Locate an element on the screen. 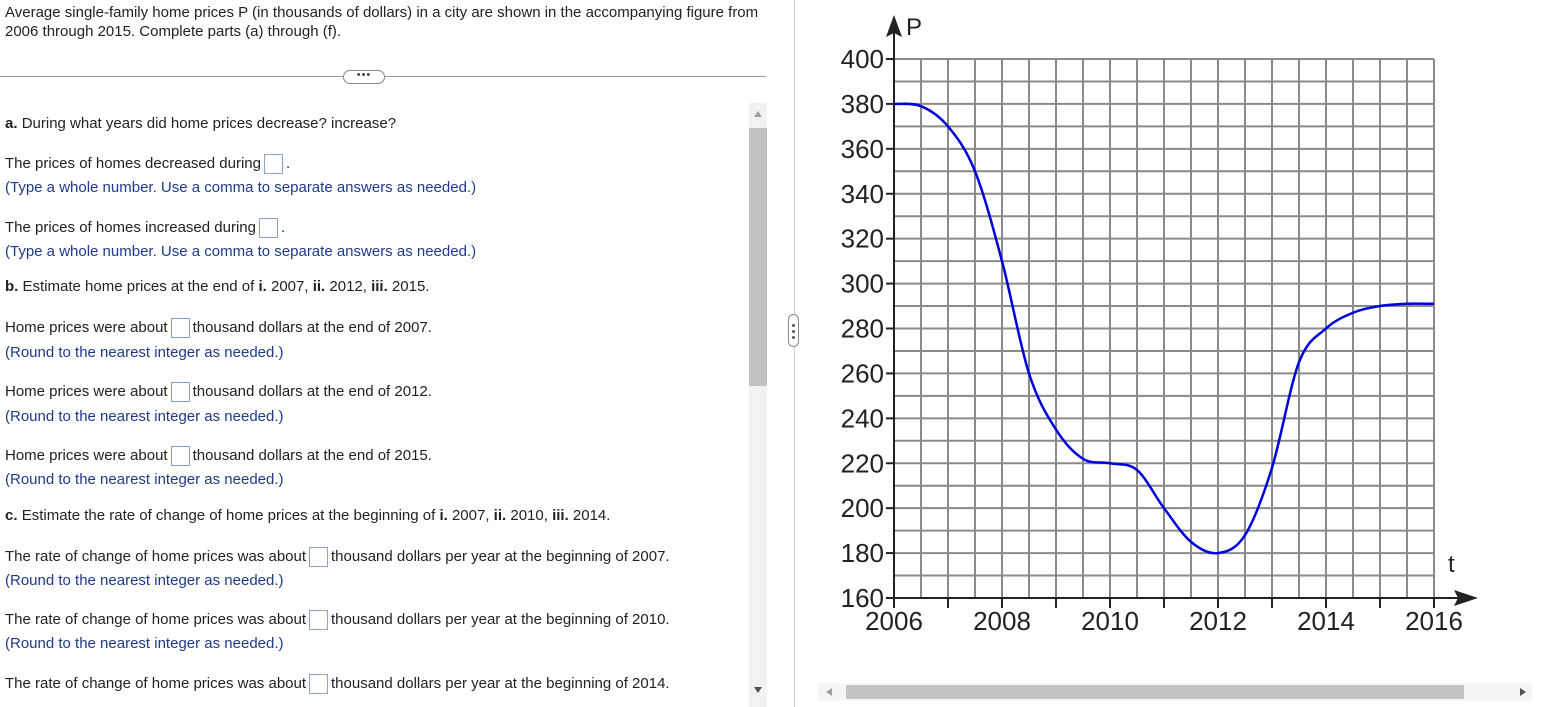 The image size is (1561, 707). graph-horizontal-scrollbar is located at coordinates (1175, 692).